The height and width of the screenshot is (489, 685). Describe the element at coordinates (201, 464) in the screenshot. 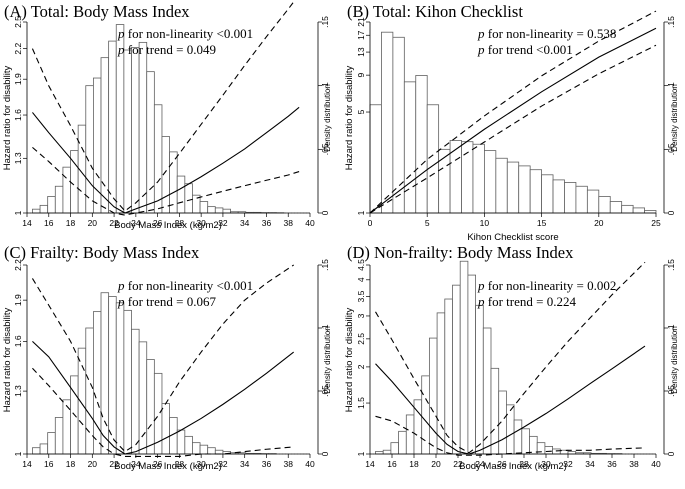

I see `x-tick-label: 30` at that location.